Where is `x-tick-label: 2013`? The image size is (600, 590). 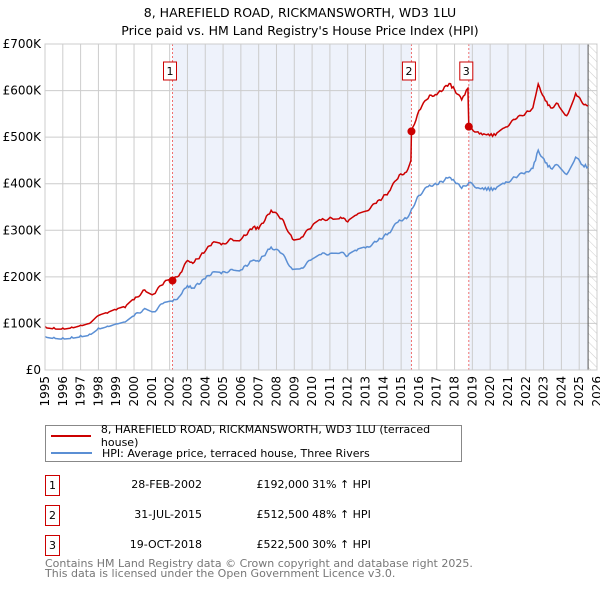 x-tick-label: 2013 is located at coordinates (366, 391).